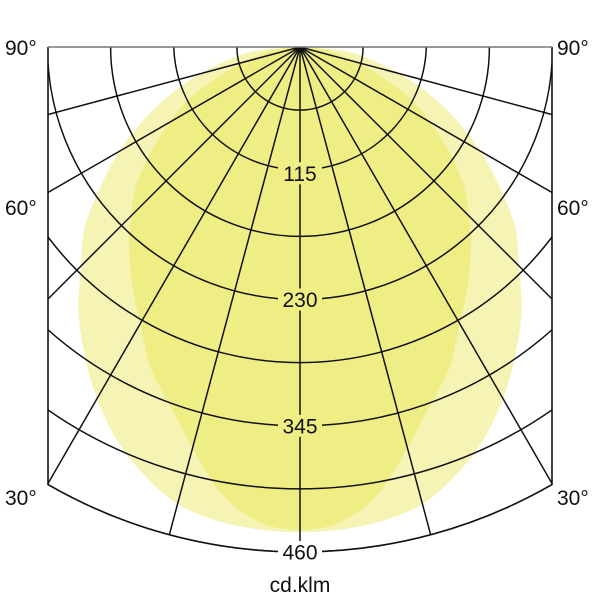  I want to click on angle-label-left-30: 30°, so click(21, 498).